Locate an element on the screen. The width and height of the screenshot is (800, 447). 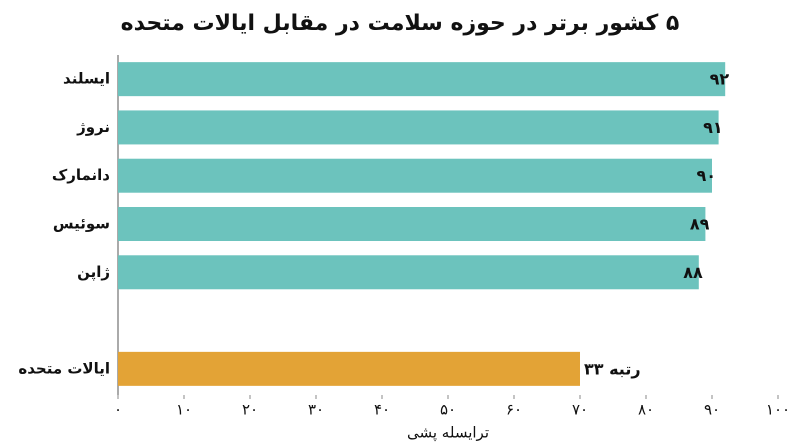
value-label: ۸۸ is located at coordinates (693, 272).